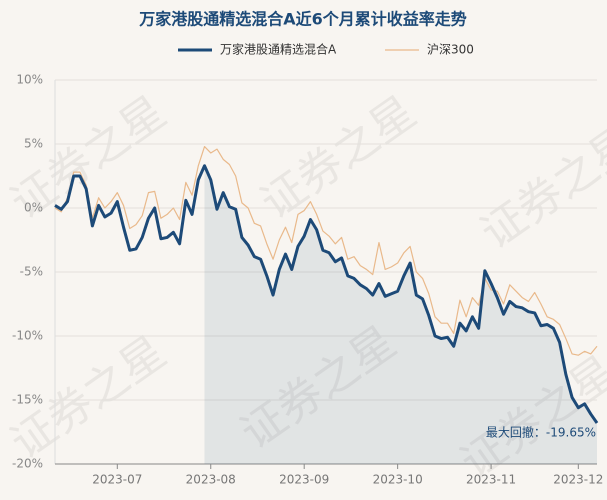 This screenshot has height=500, width=607. I want to click on legend-label: 万家港股通精选混合A, so click(278, 49).